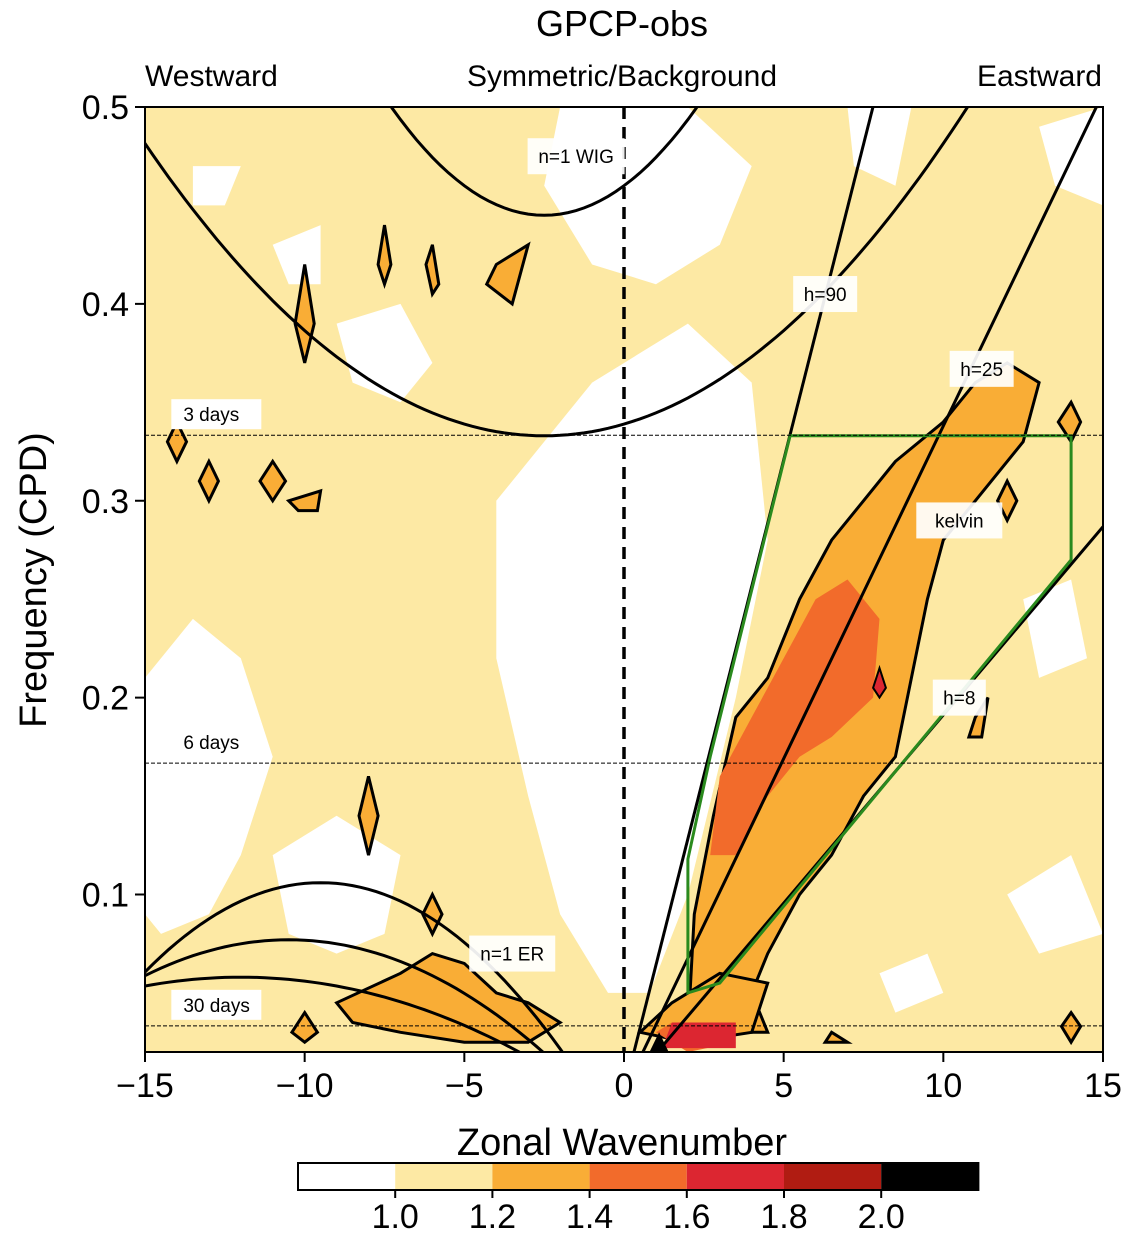 This screenshot has height=1241, width=1135. I want to click on y-axis: 0.1 0.2 0.3 0.4 0.5, so click(113, 502).